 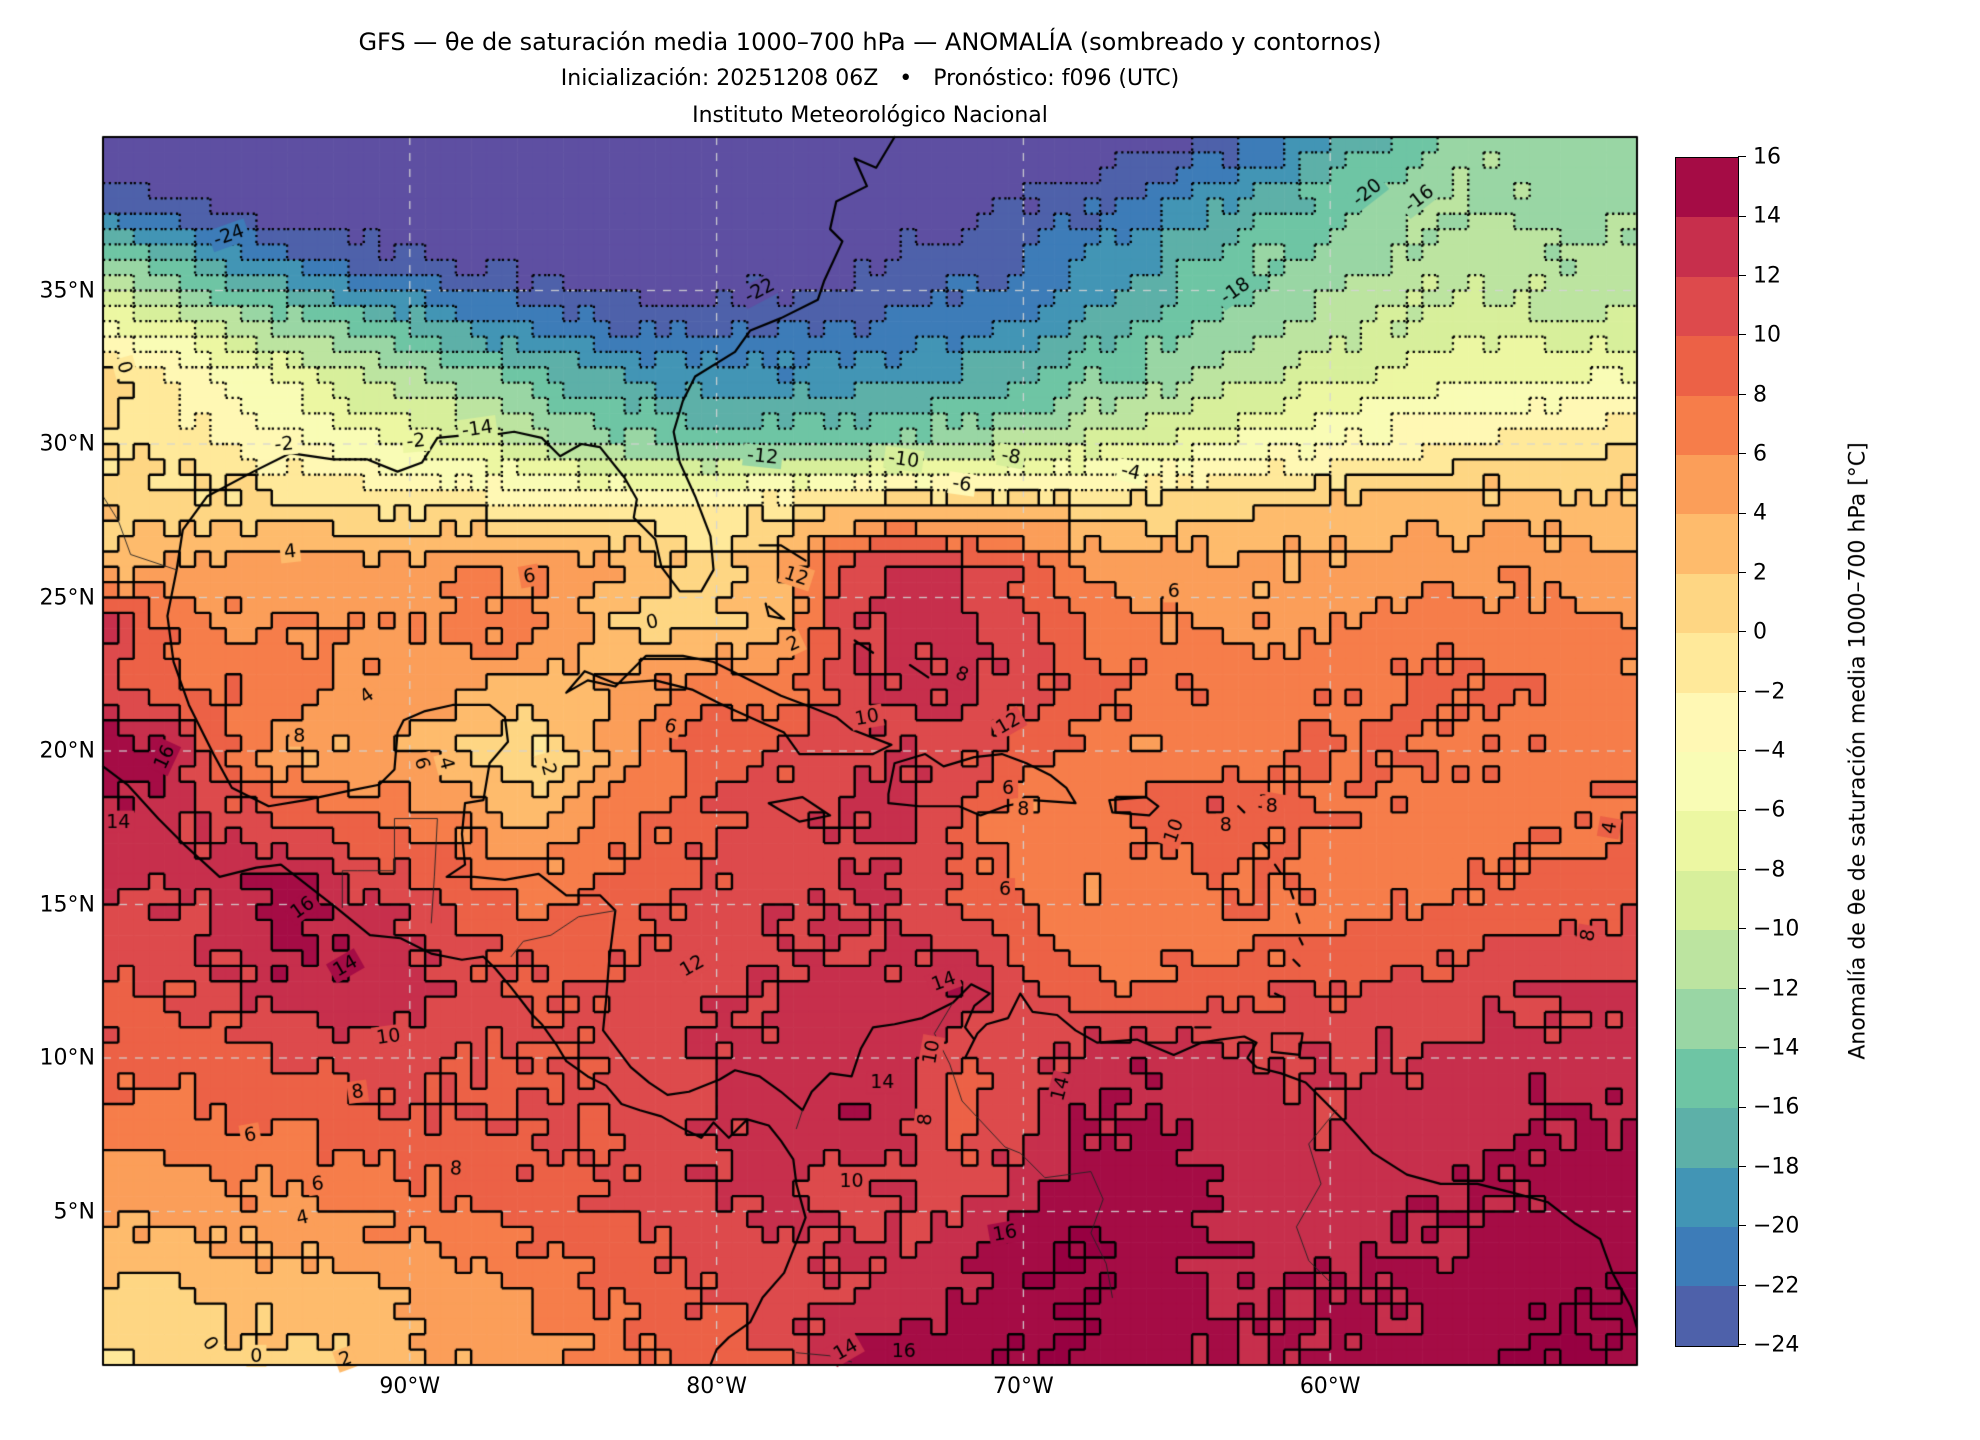 I want to click on lat-tick-label: 20°N, so click(x=67, y=751).